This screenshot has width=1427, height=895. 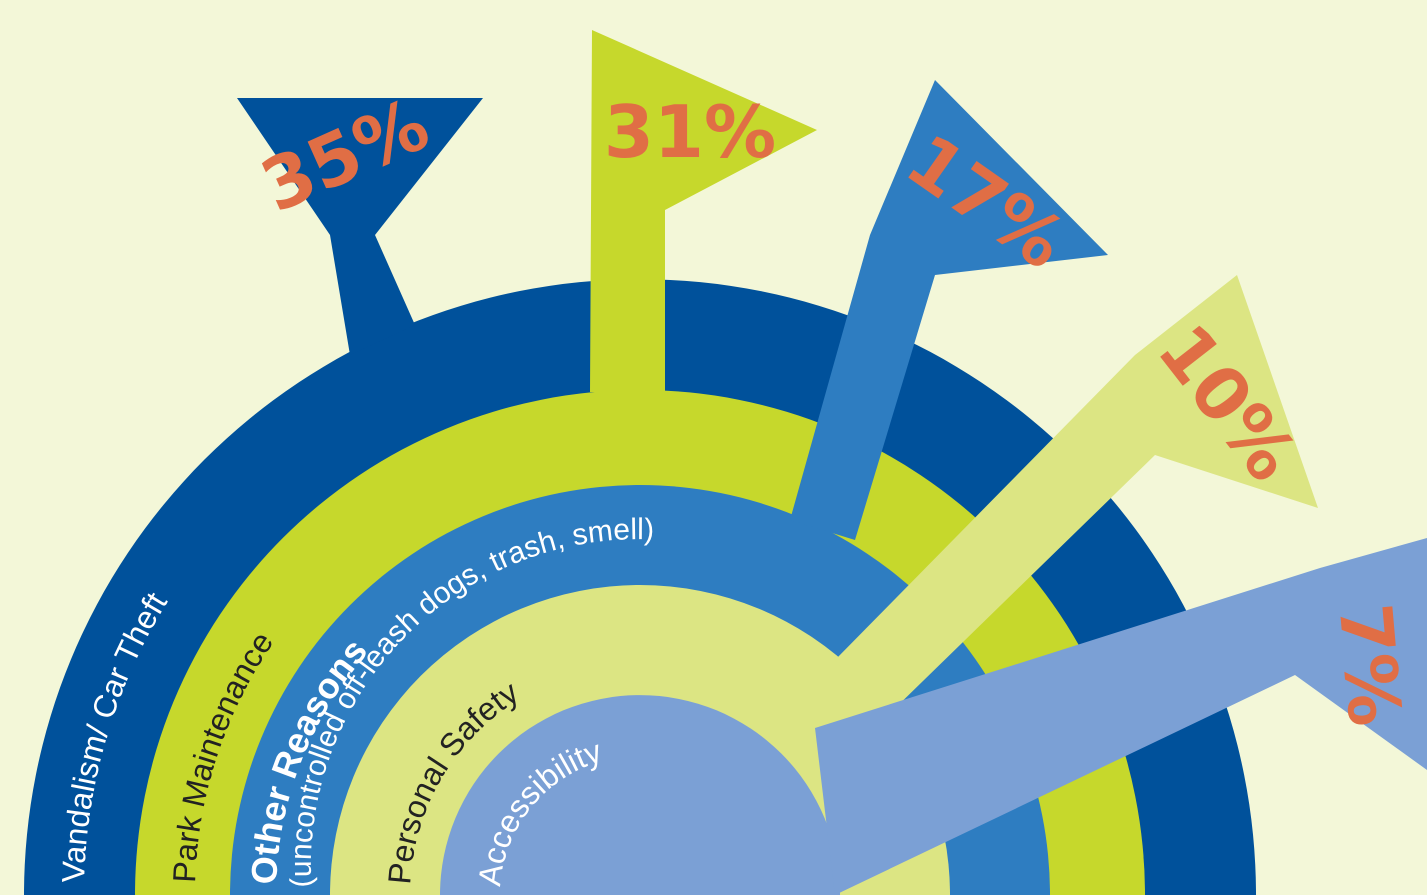 I want to click on ring-accessibility, so click(x=640, y=795).